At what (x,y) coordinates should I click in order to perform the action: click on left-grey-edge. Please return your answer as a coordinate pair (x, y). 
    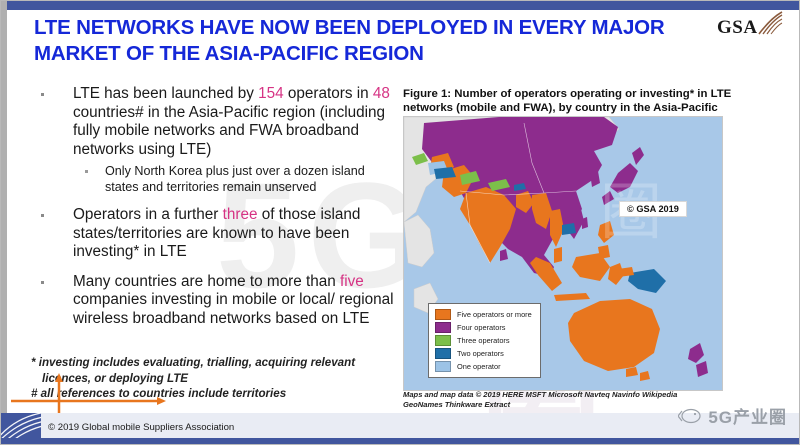
    Looking at the image, I should click on (4, 219).